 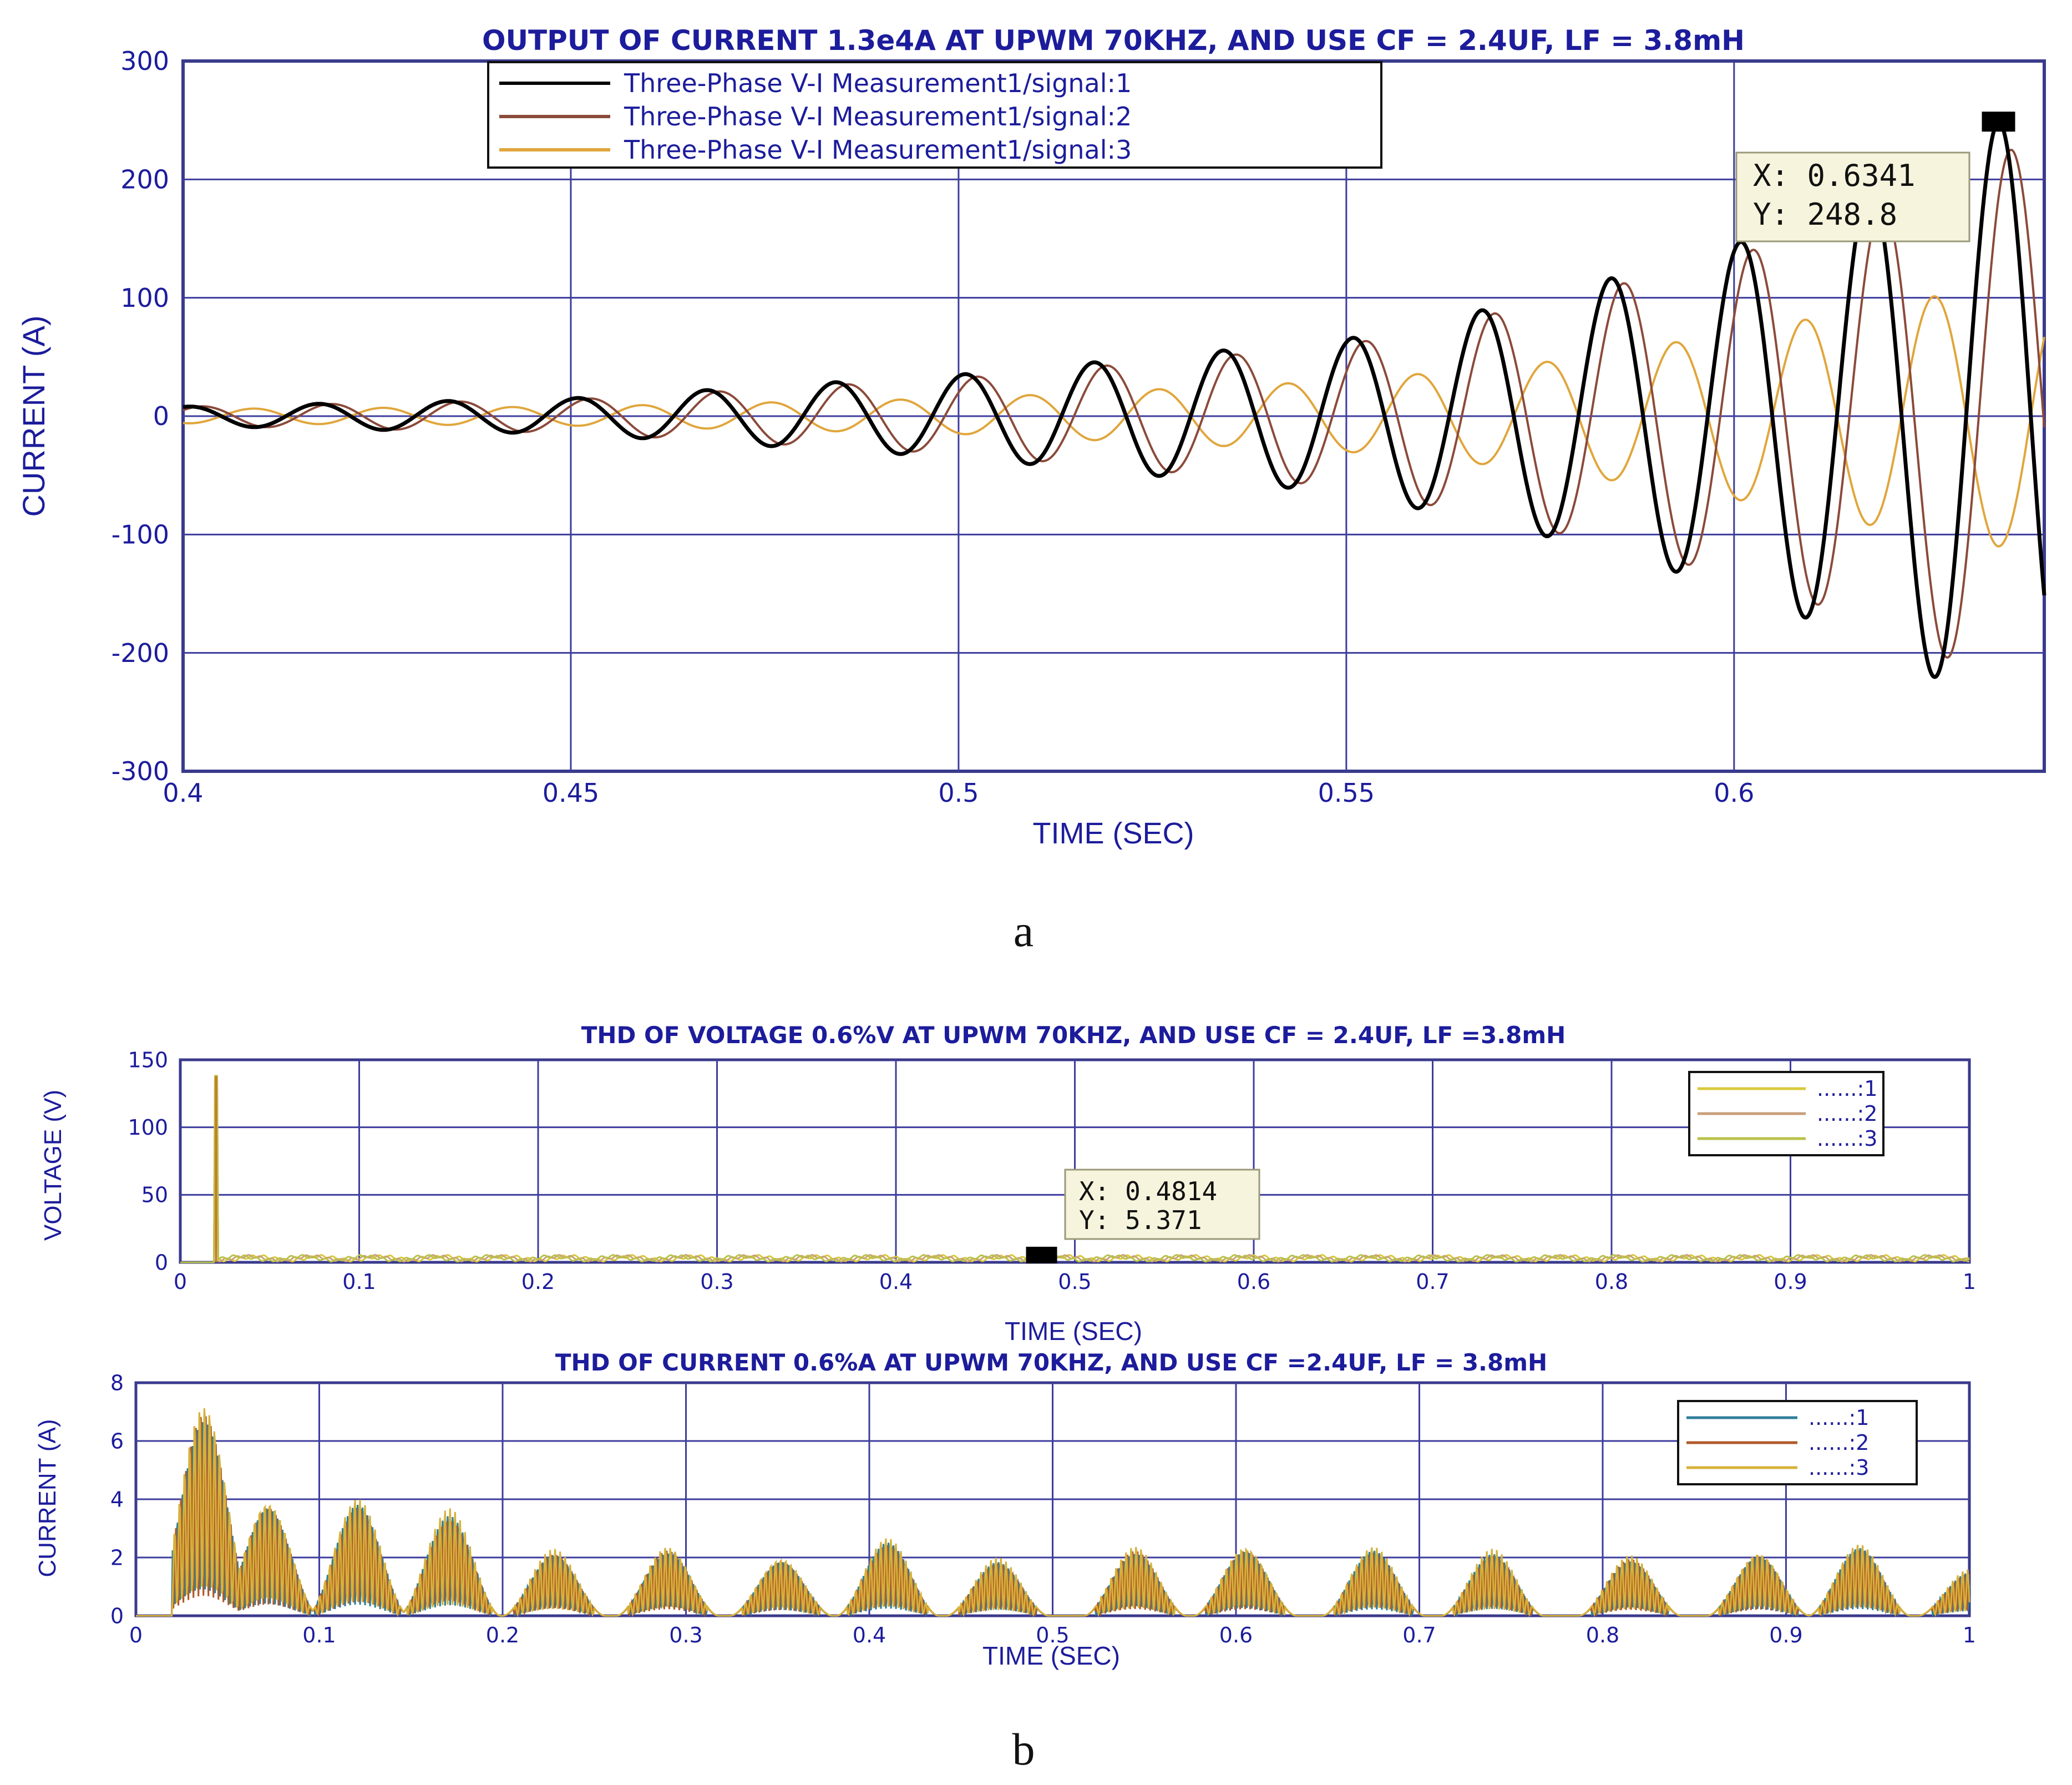 I want to click on legend-box-a, so click(x=935, y=115).